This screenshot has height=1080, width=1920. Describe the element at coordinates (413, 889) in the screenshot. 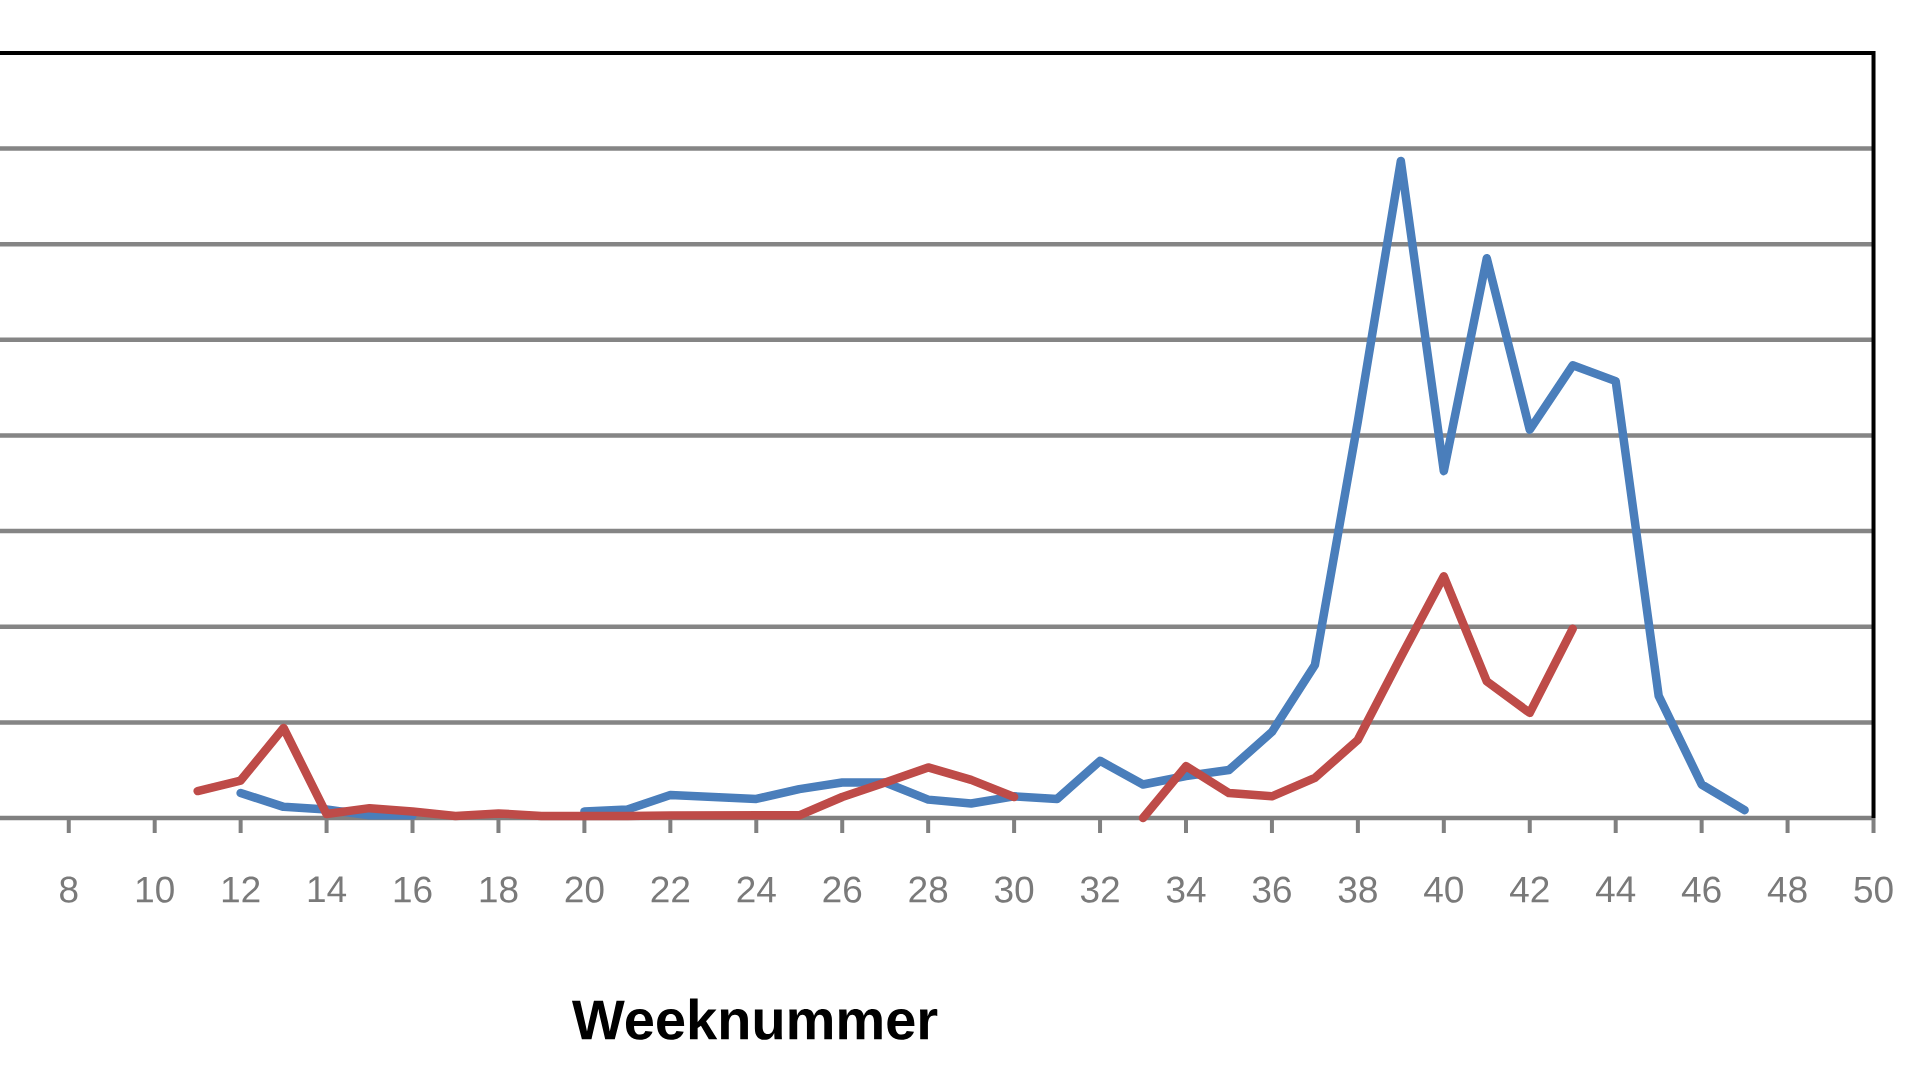

I see `x-tick-label: 16` at that location.